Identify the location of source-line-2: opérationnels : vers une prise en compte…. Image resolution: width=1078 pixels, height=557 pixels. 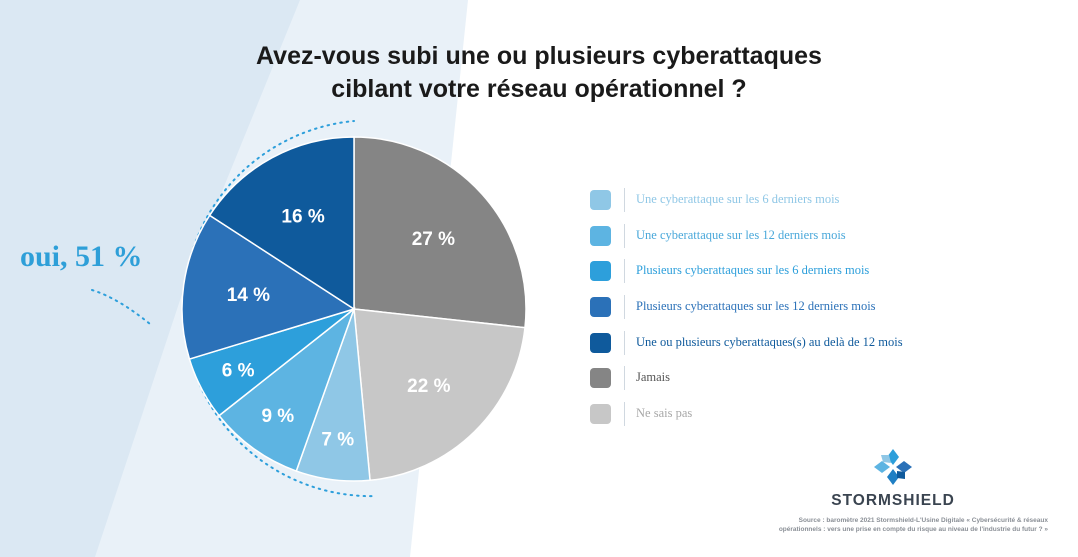
(913, 529).